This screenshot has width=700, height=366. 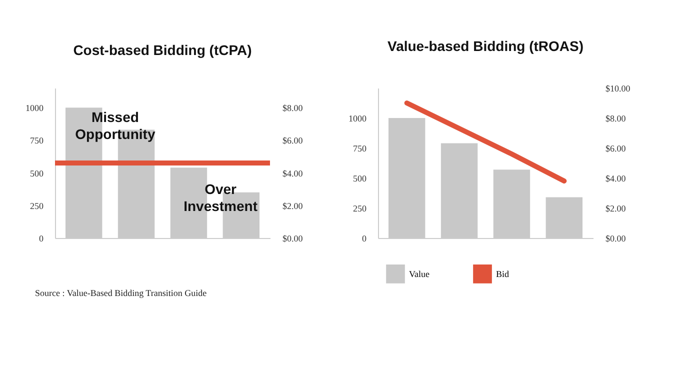 I want to click on annotation: Missed Opportunity, so click(x=115, y=125).